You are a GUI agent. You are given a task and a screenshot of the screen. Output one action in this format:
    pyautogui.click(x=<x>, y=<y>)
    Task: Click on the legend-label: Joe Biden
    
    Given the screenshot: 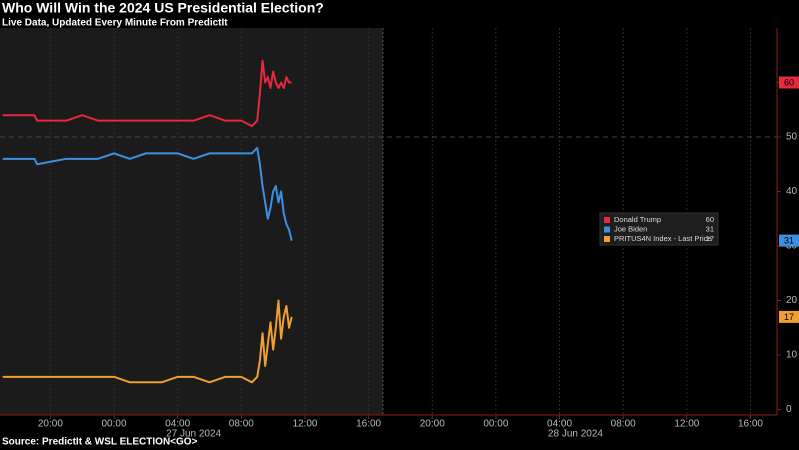 What is the action you would take?
    pyautogui.click(x=630, y=228)
    